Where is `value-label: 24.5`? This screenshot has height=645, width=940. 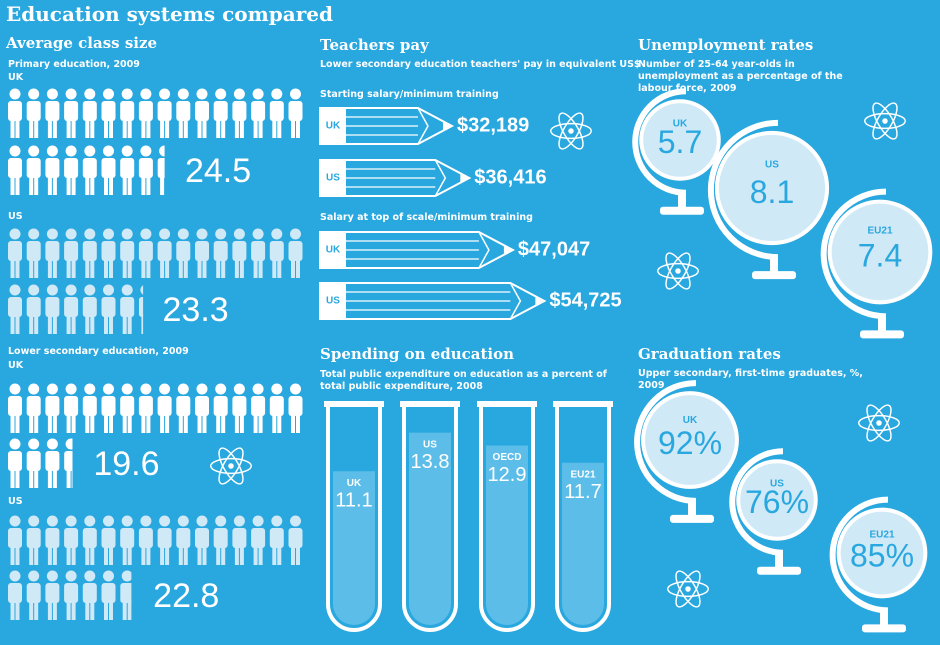 value-label: 24.5 is located at coordinates (218, 171).